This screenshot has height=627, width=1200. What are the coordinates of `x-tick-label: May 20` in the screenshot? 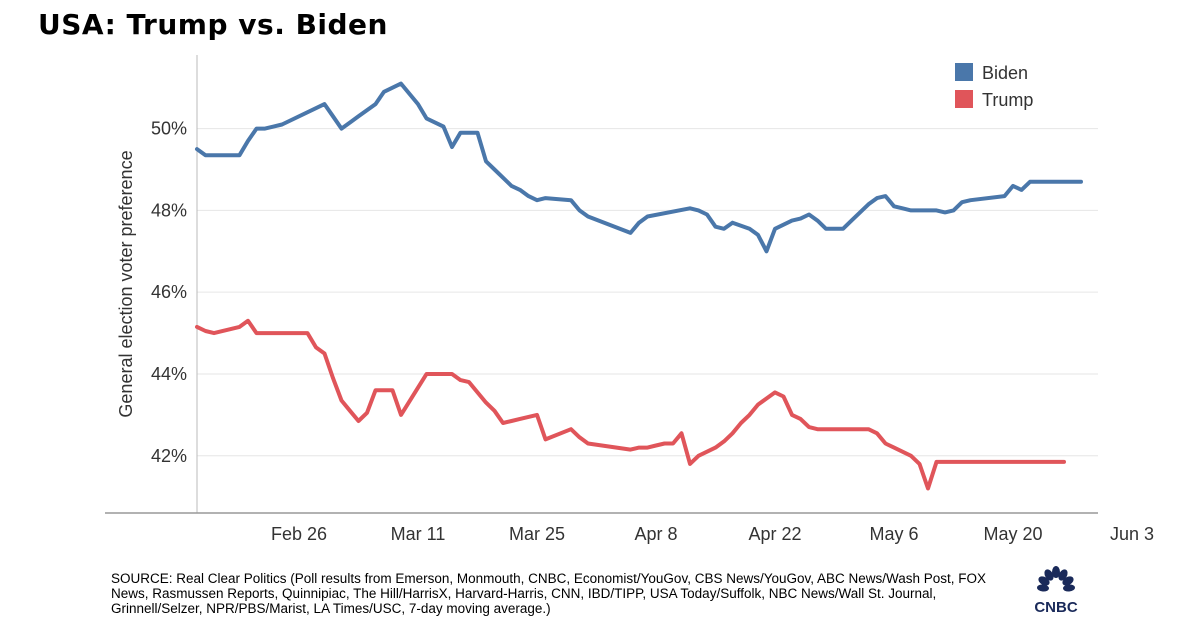 It's located at (1012, 534).